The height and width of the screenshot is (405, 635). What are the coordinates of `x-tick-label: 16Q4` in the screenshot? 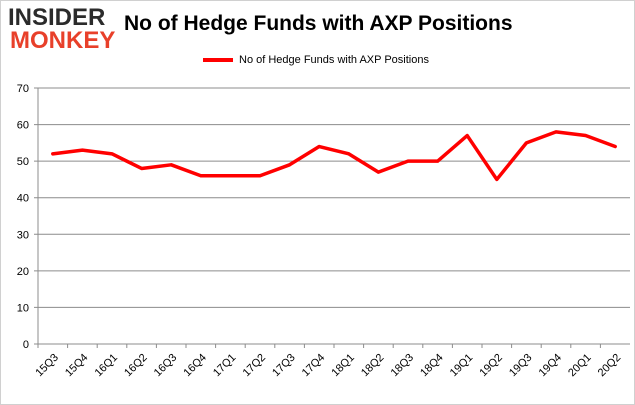 It's located at (195, 366).